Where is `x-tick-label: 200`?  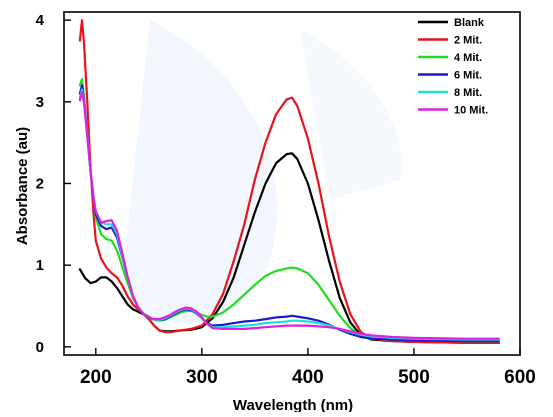 x-tick-label: 200 is located at coordinates (96, 377).